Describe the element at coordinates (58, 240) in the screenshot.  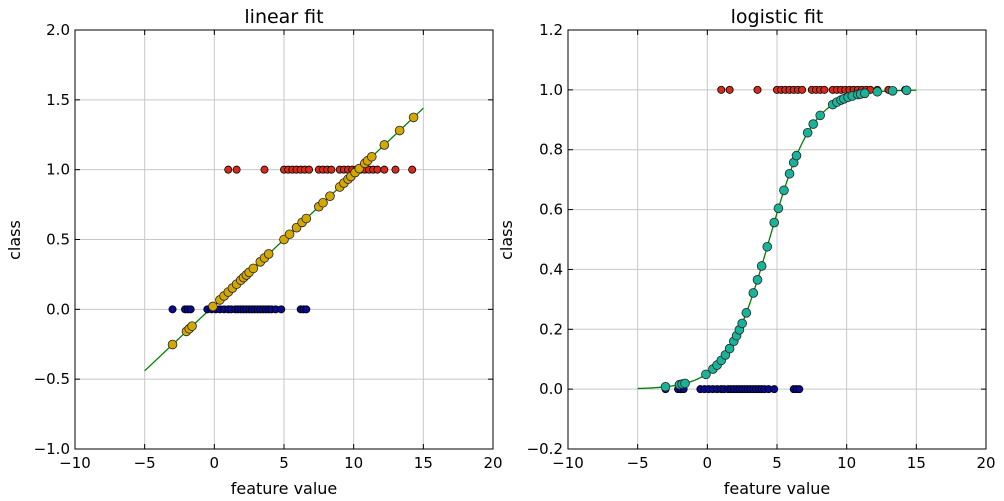
I see `linear-ytick-label-3: 0.5` at that location.